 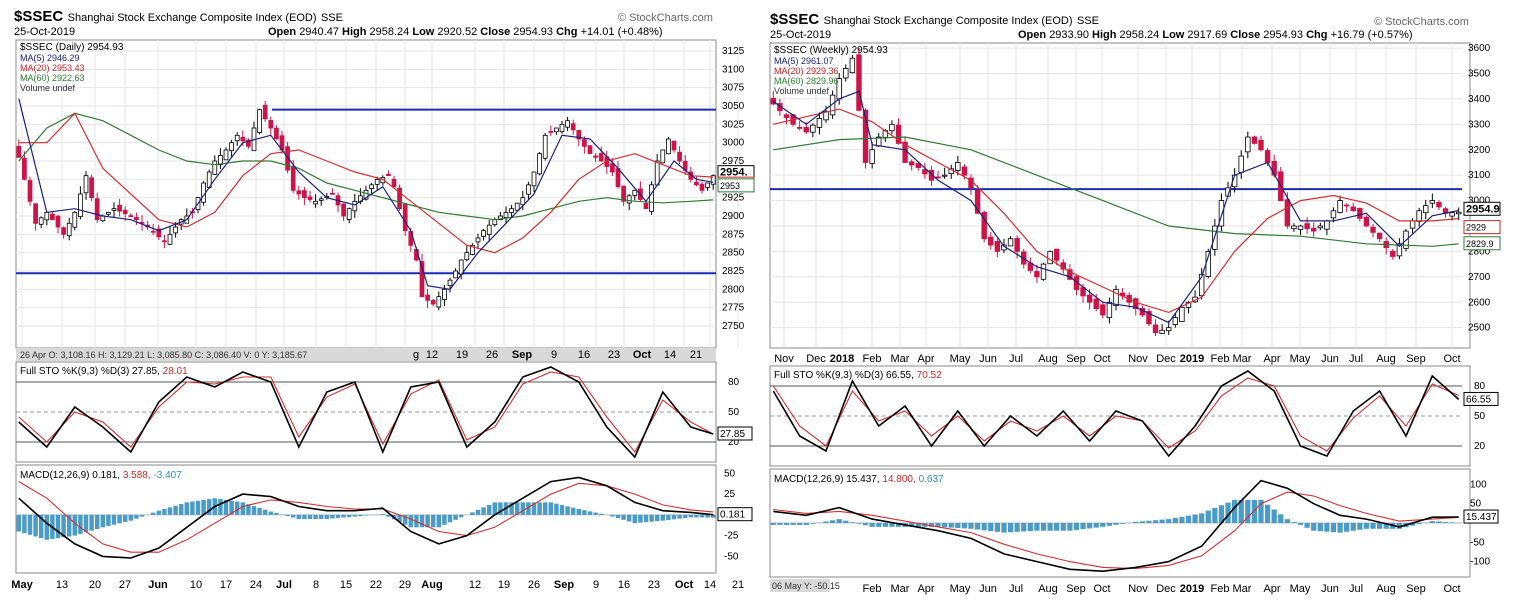 What do you see at coordinates (1482, 227) in the screenshot?
I see `price-label-box` at bounding box center [1482, 227].